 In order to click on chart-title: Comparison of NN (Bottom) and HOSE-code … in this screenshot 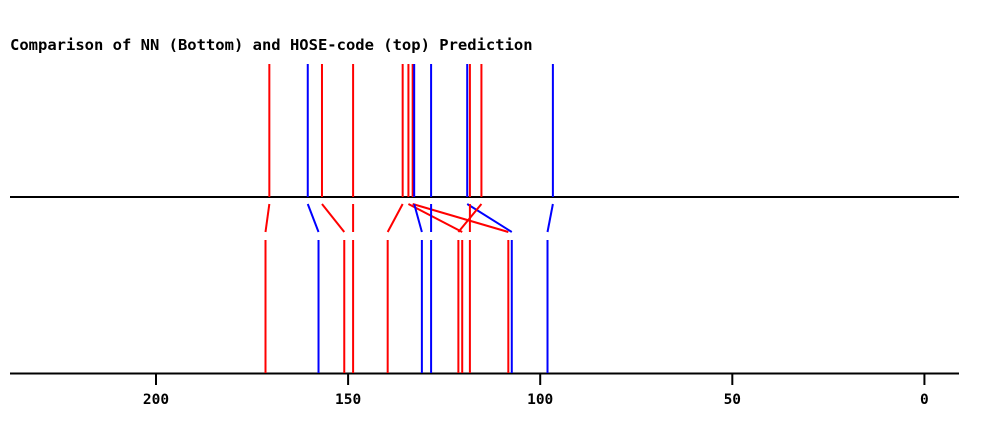, I will do `click(271, 45)`.